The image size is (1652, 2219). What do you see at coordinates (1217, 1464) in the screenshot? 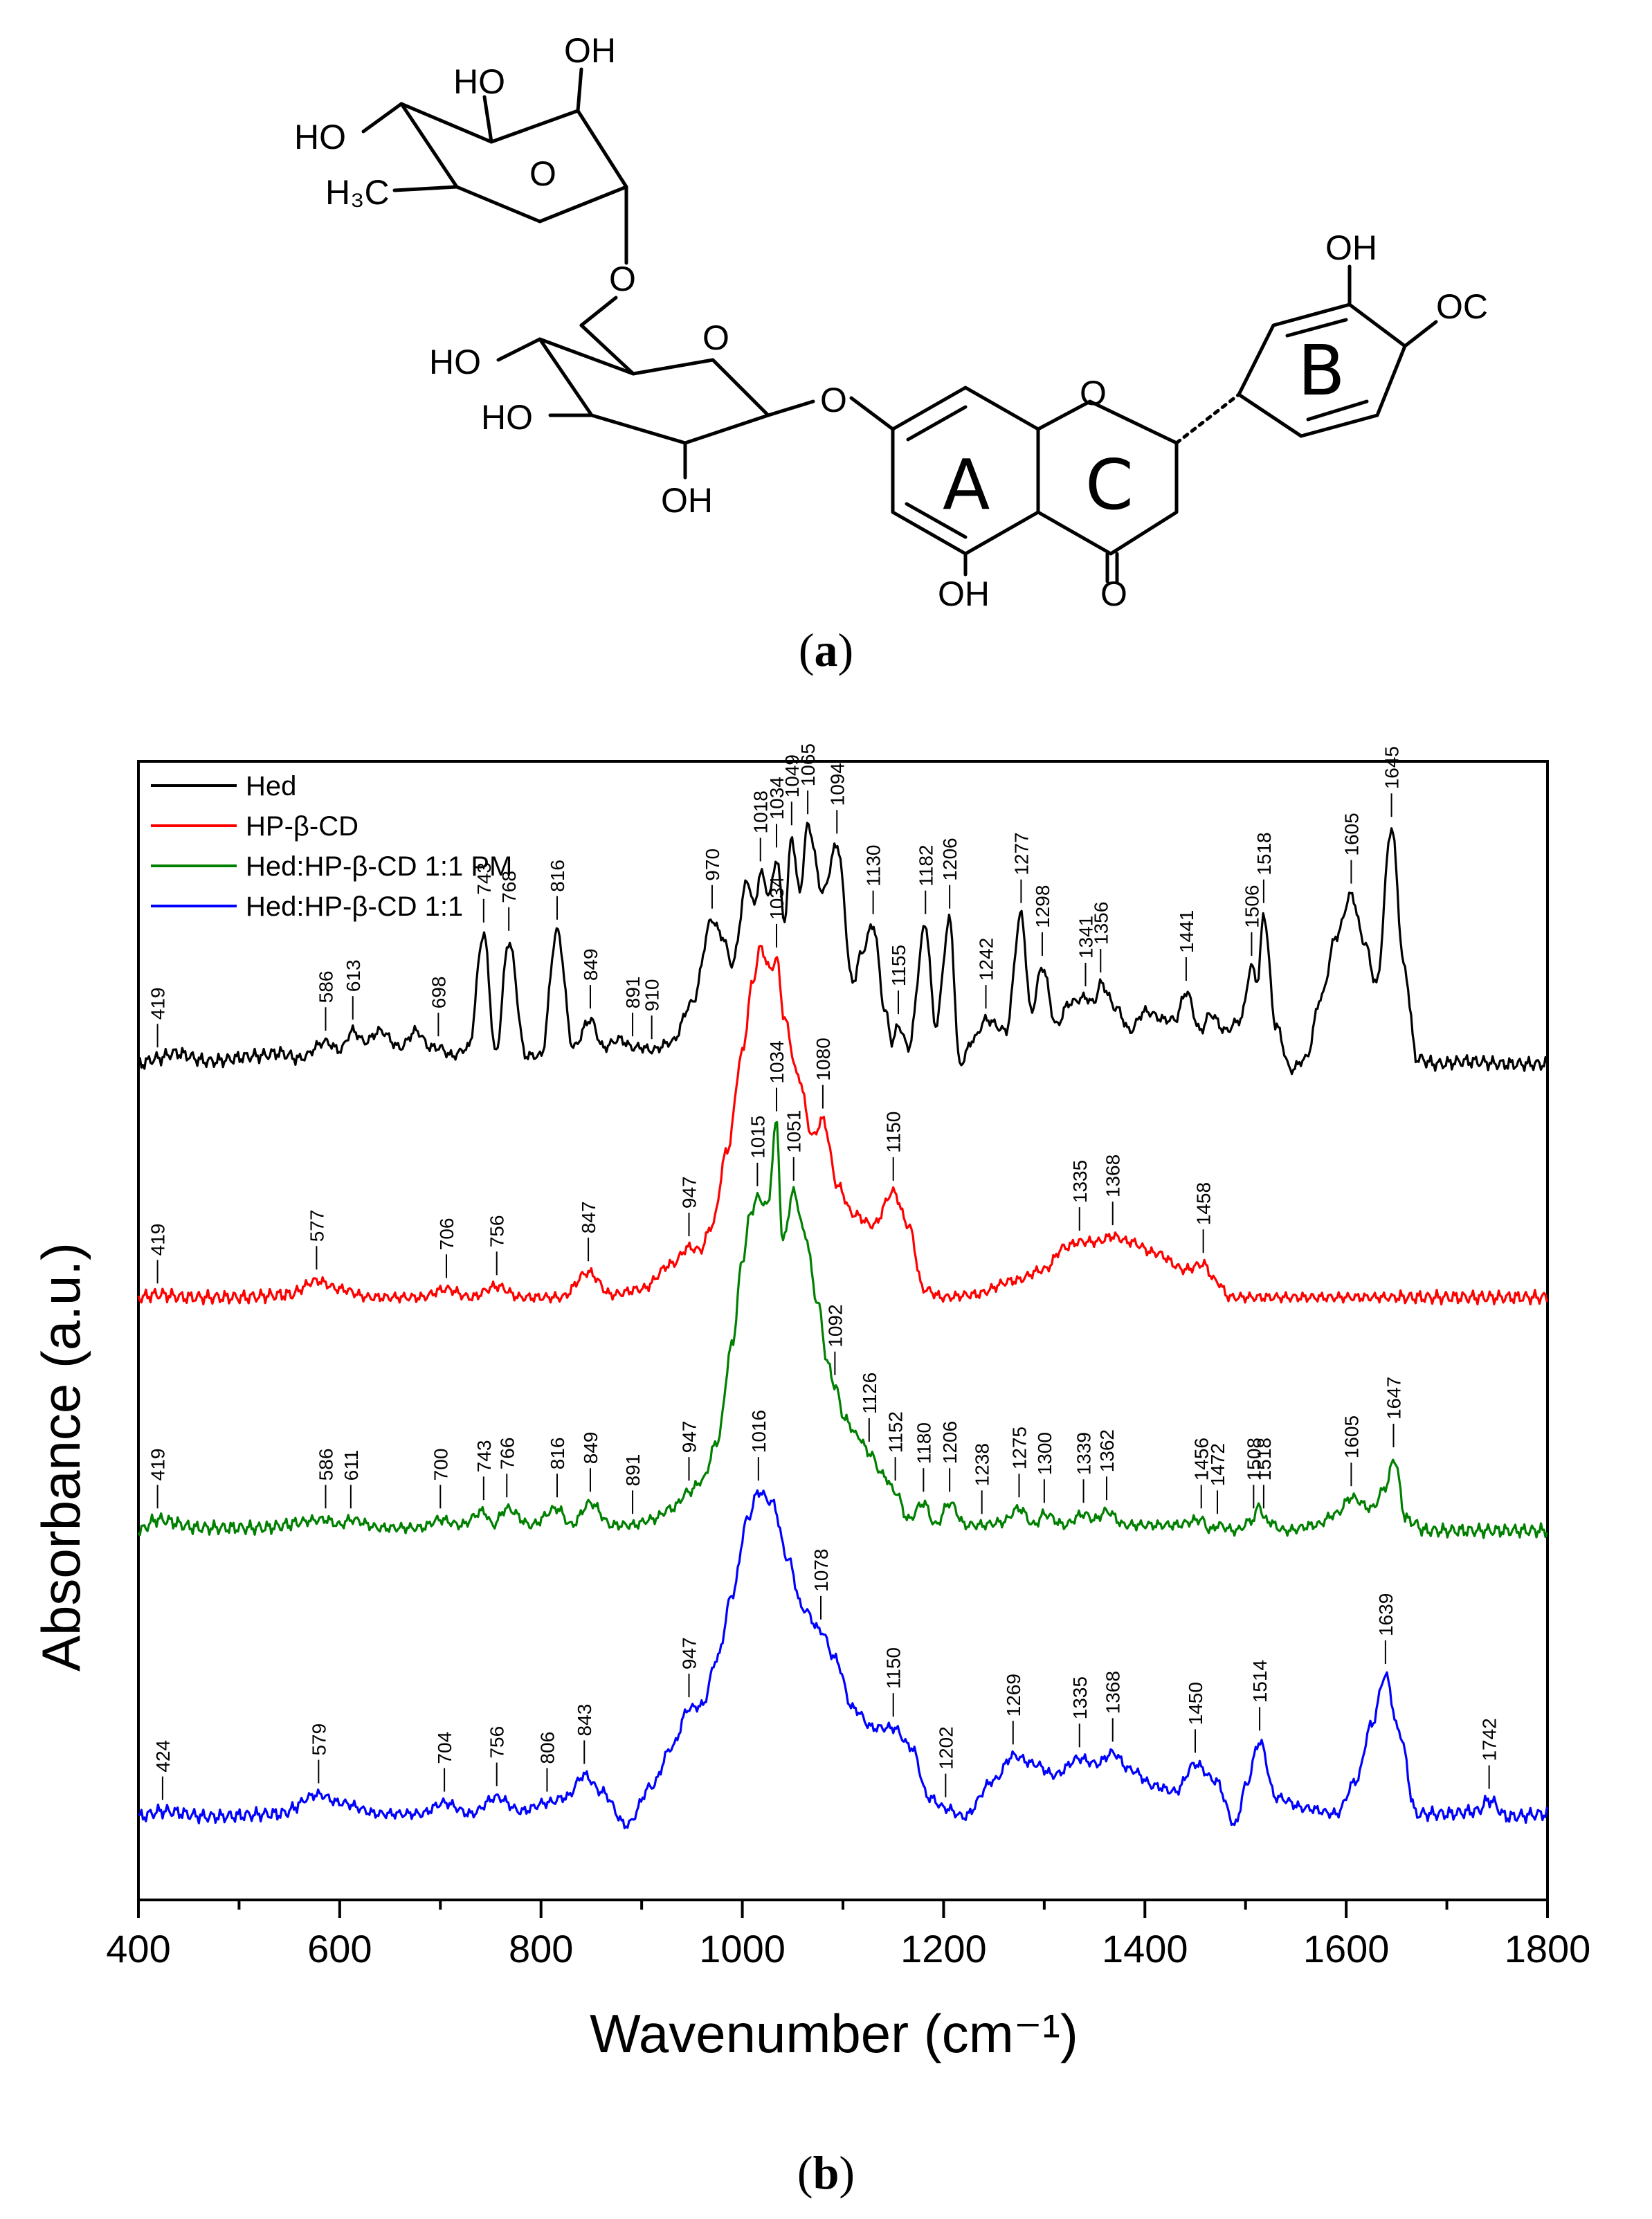
I see `peak-label: 1472` at bounding box center [1217, 1464].